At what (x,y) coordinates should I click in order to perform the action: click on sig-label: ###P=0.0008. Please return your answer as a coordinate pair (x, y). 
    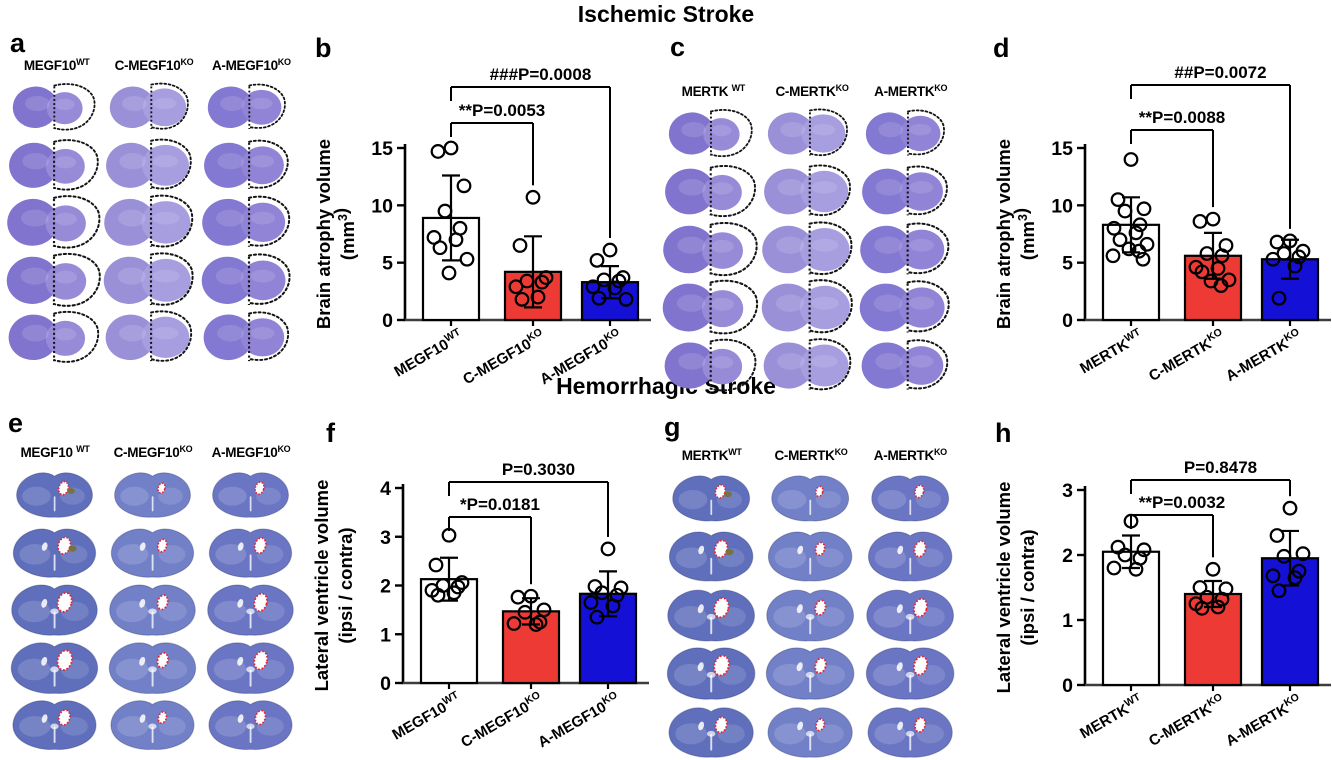
    Looking at the image, I should click on (541, 74).